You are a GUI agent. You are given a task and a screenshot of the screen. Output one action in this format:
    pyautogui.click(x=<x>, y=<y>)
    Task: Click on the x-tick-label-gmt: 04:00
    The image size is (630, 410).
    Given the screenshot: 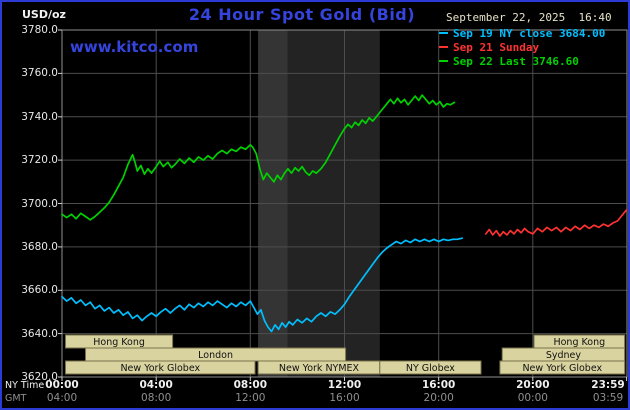 What is the action you would take?
    pyautogui.click(x=62, y=398)
    